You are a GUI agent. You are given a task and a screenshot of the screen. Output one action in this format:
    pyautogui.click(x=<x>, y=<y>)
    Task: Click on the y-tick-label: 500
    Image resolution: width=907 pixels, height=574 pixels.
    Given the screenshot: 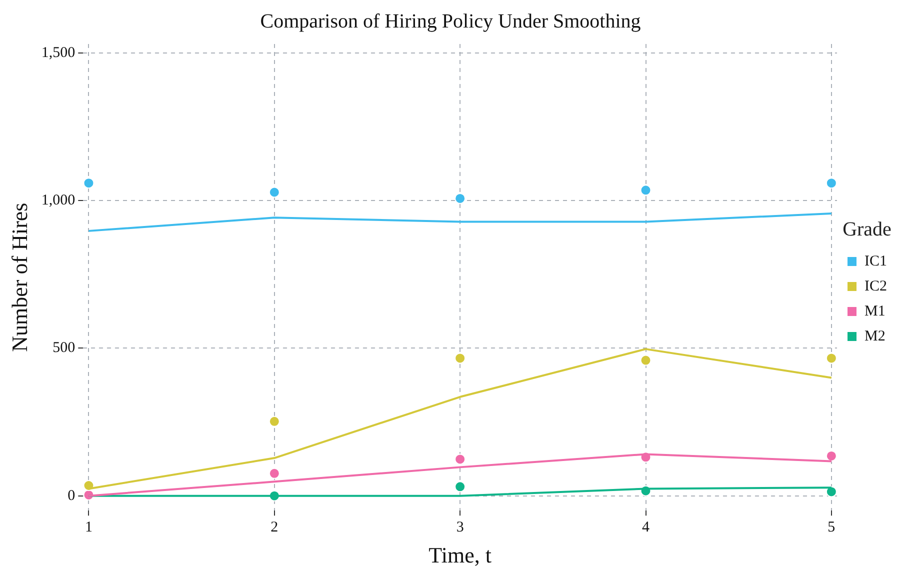 What is the action you would take?
    pyautogui.click(x=64, y=348)
    